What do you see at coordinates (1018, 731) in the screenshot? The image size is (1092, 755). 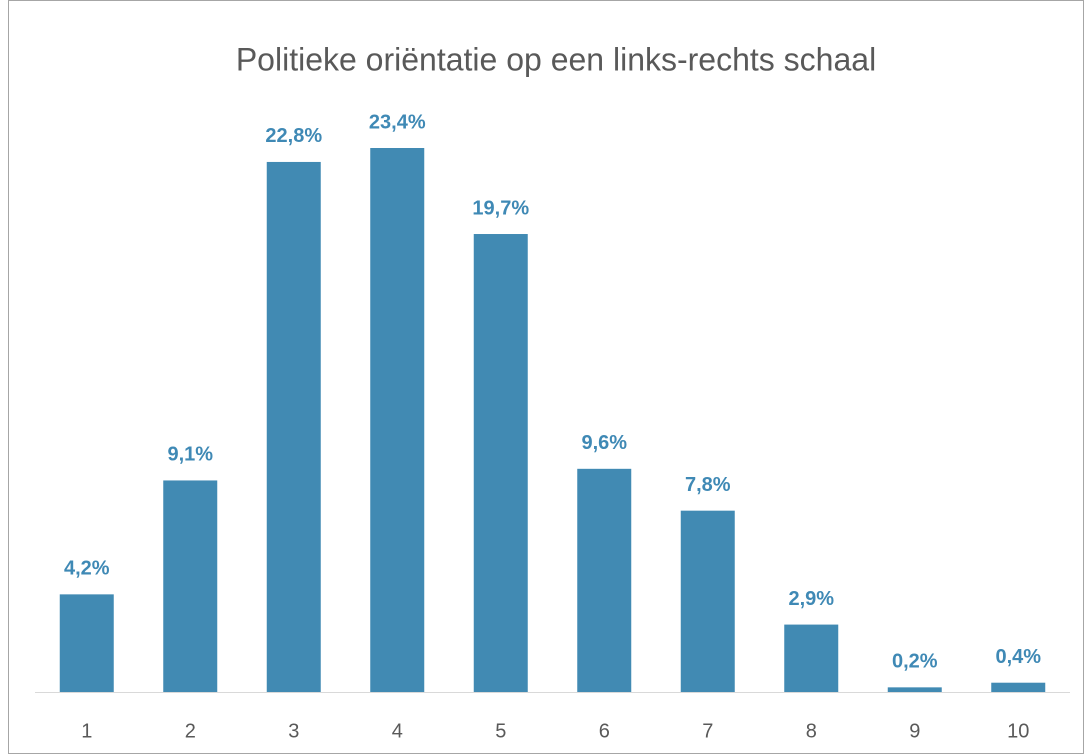 I see `x-tick-label: 10` at bounding box center [1018, 731].